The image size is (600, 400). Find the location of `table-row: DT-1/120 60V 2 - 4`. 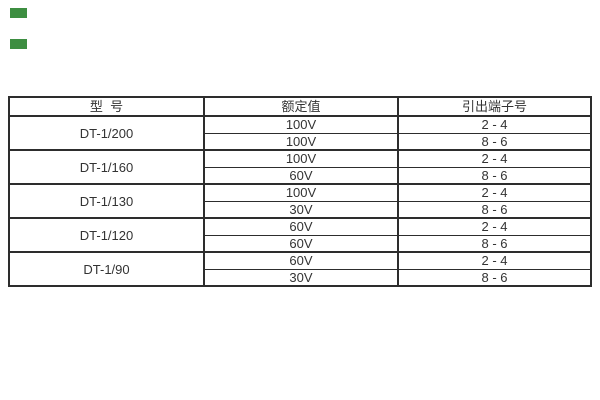

table-row: DT-1/120 60V 2 - 4 is located at coordinates (300, 235).